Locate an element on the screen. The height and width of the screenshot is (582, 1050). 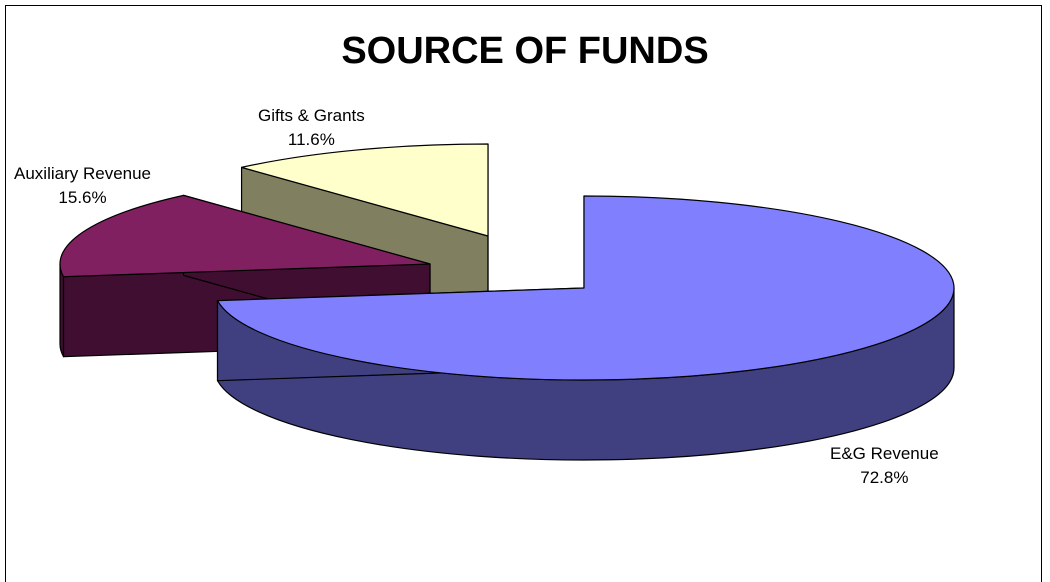
label-auxiliary-revenue-name: Auxiliary Revenue is located at coordinates (83, 173).